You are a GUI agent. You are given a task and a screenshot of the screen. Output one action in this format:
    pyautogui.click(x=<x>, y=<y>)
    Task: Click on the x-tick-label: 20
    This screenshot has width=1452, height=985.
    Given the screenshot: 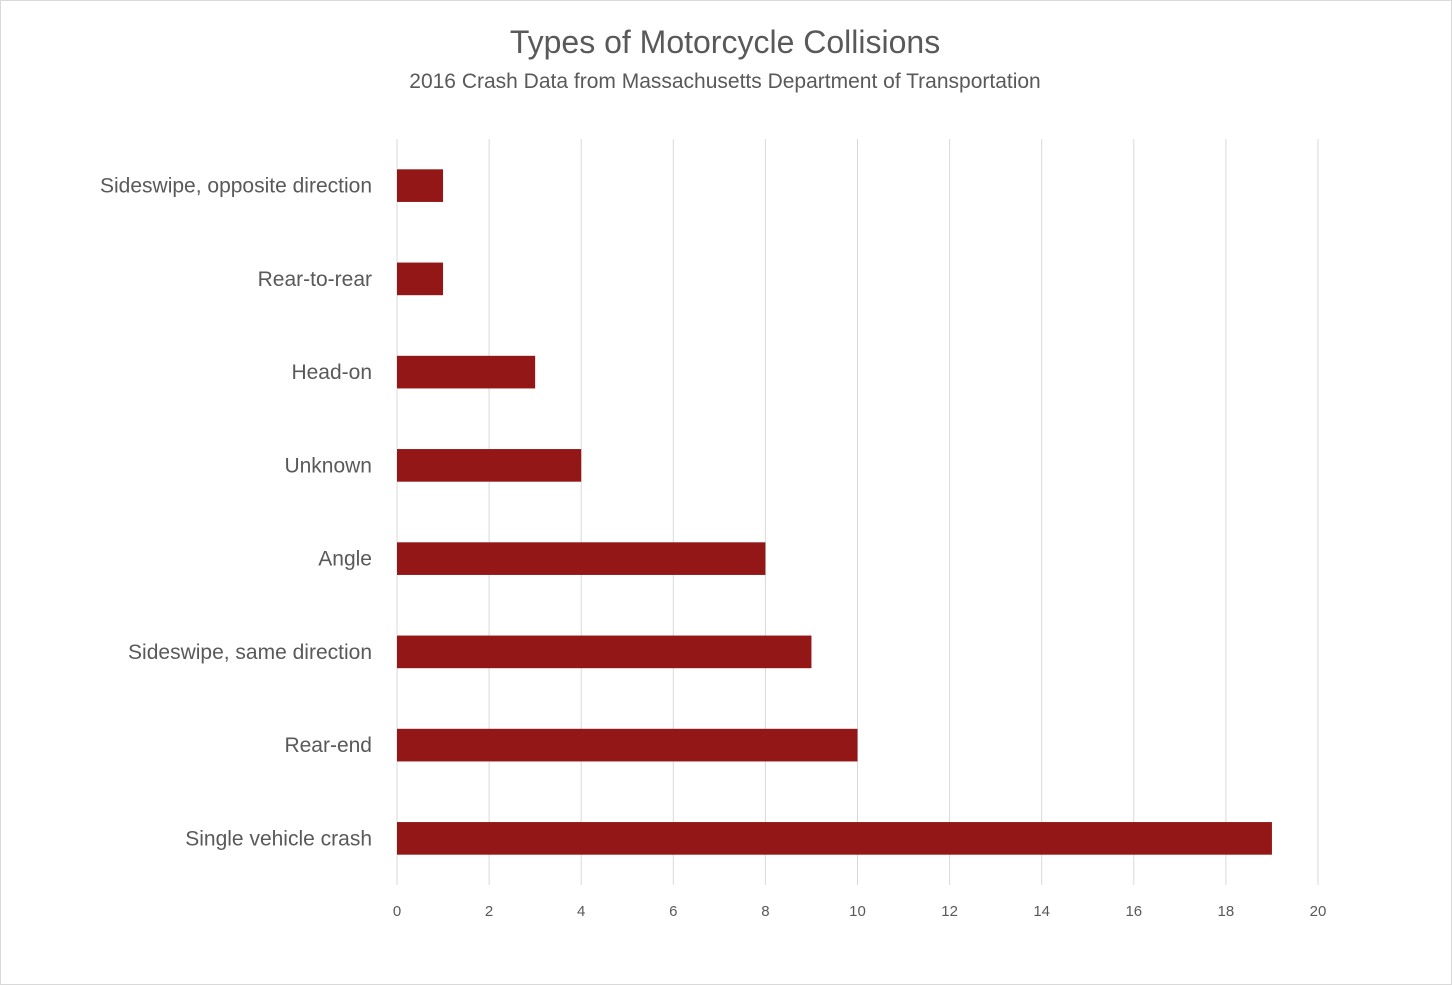 What is the action you would take?
    pyautogui.click(x=1318, y=911)
    